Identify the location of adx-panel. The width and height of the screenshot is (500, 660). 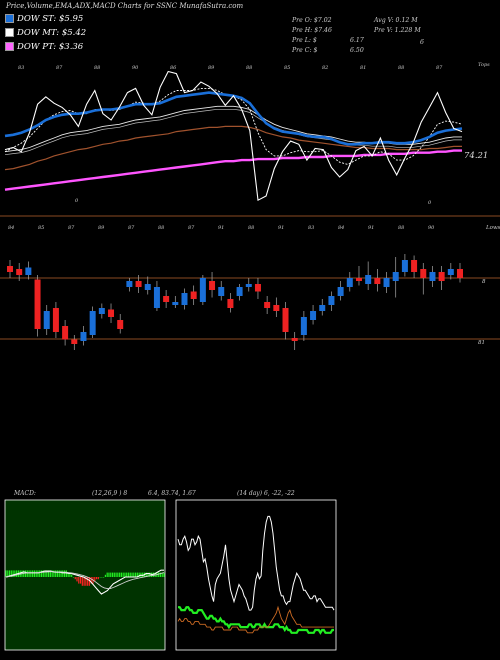
(256, 575).